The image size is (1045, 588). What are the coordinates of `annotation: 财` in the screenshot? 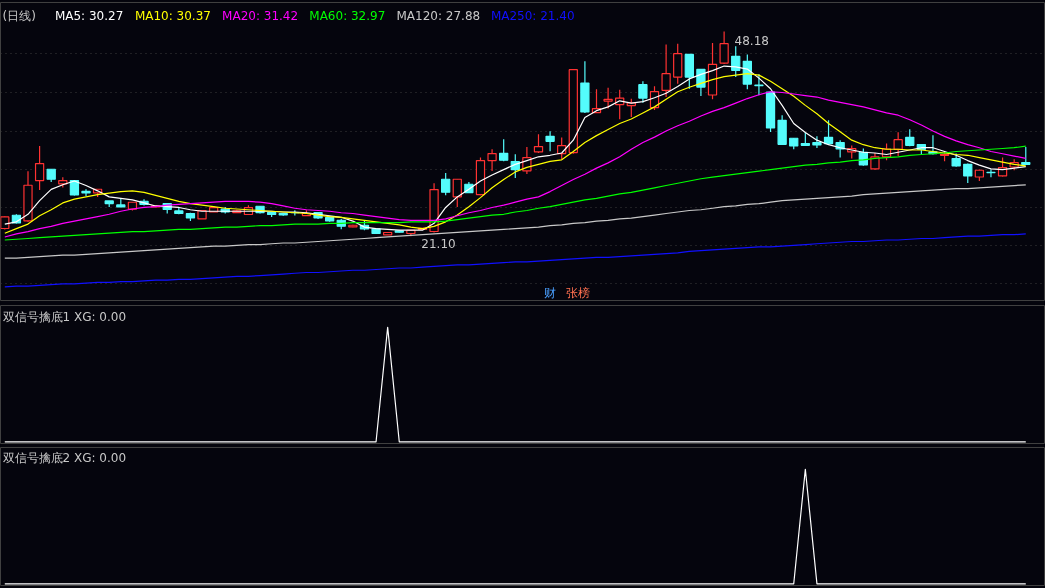 It's located at (549, 292).